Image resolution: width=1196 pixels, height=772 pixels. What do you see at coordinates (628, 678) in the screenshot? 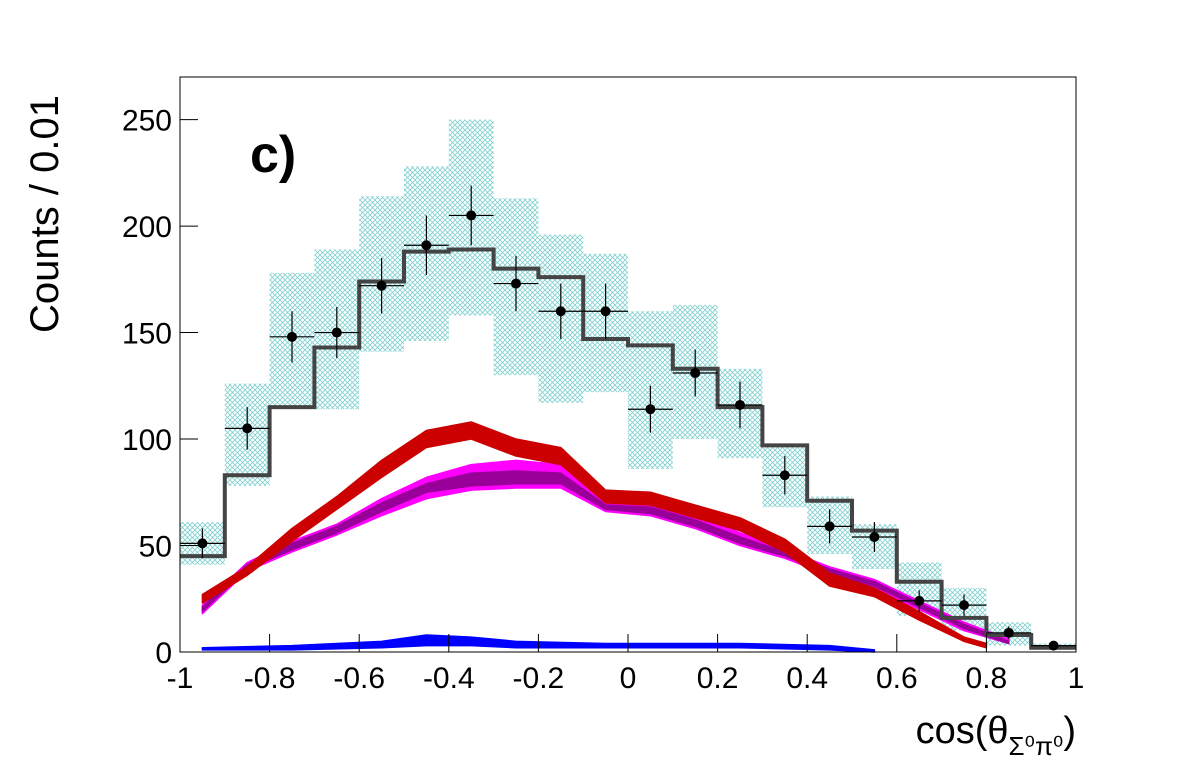
I see `x-tick-label: 0` at bounding box center [628, 678].